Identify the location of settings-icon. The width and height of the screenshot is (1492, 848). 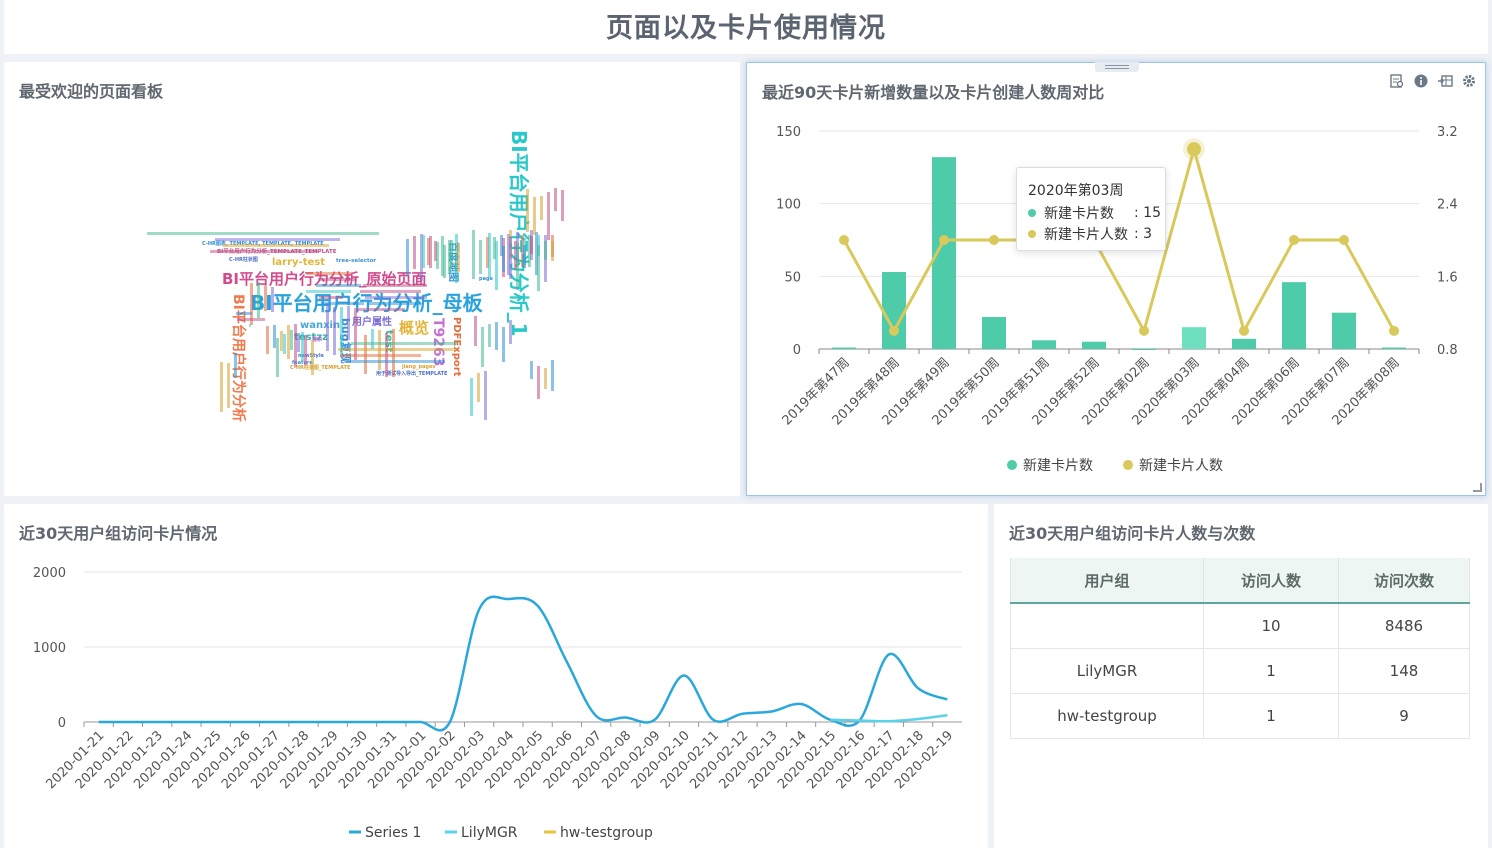
(1469, 81).